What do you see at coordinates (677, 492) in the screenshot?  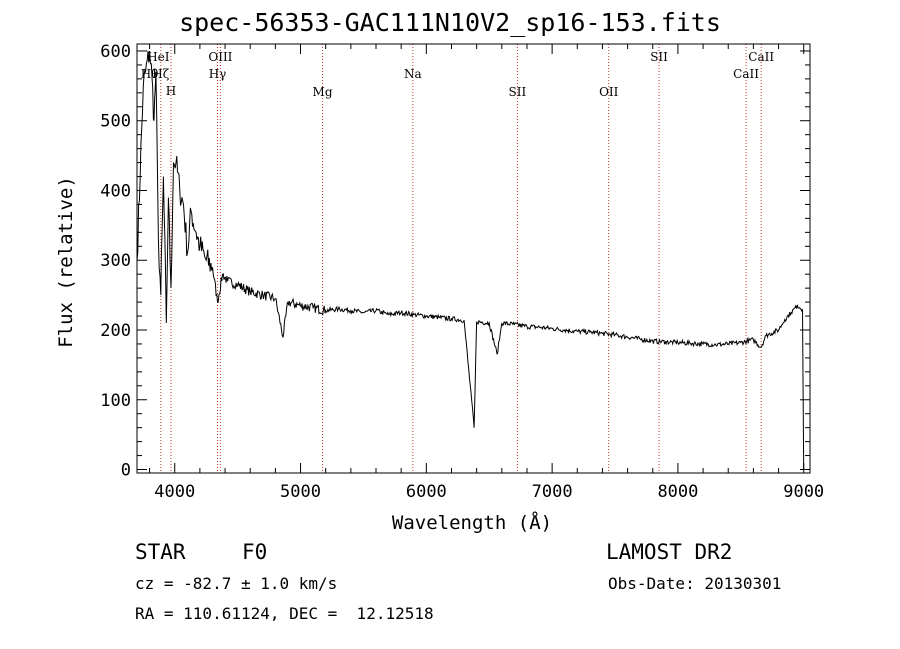 I see `x-tick-label: 8000` at bounding box center [677, 492].